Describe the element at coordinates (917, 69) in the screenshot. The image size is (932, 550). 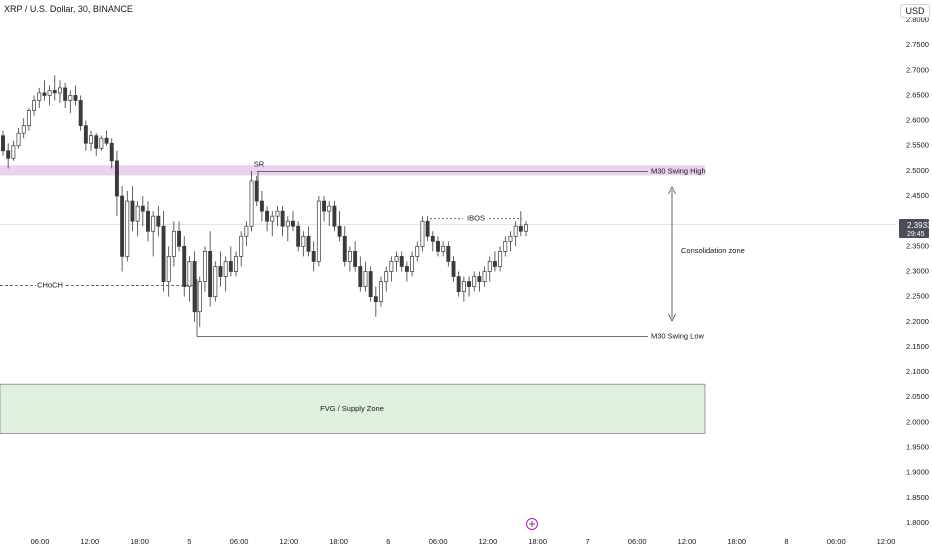
I see `y-tick-label: 2.7000` at that location.